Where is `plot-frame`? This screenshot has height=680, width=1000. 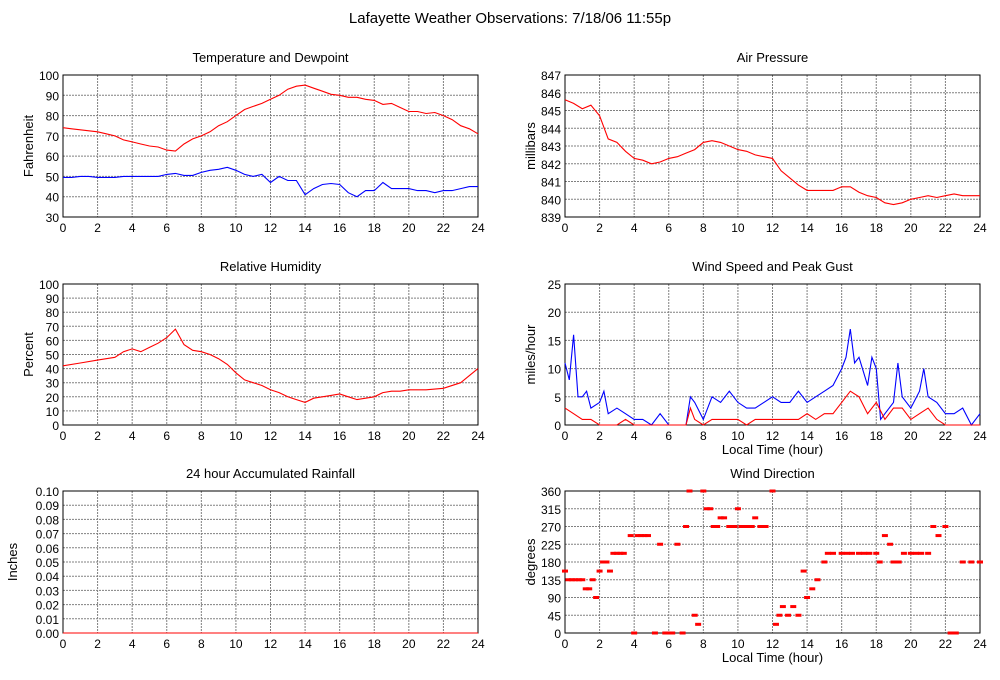
plot-frame is located at coordinates (270, 146).